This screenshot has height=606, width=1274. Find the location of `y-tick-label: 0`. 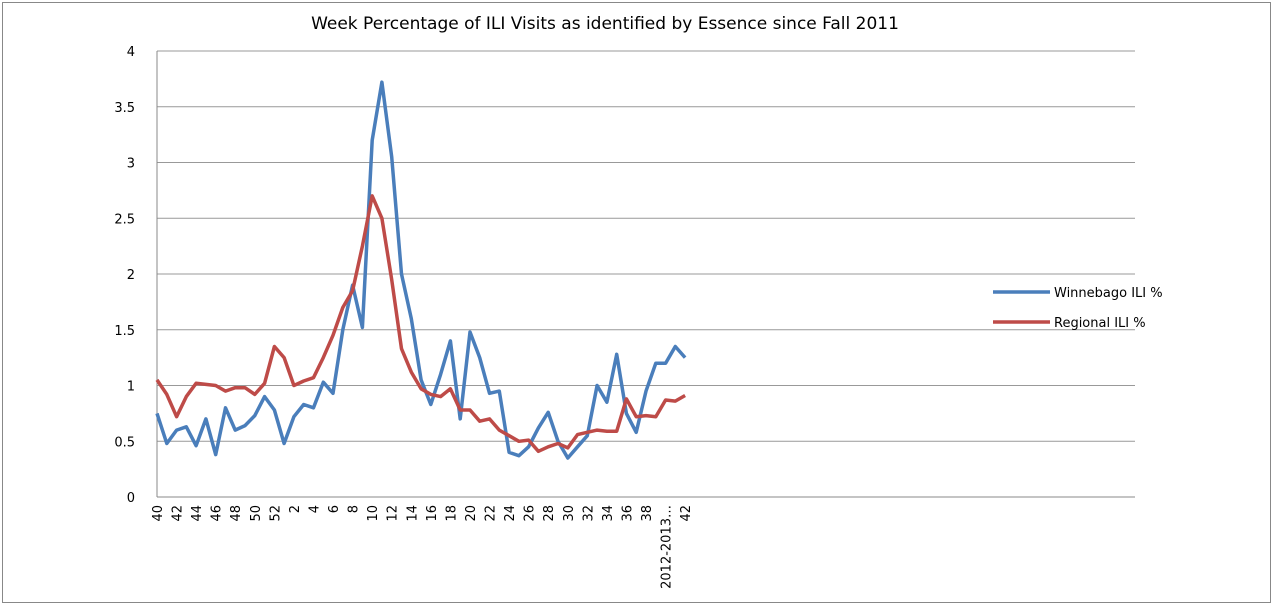

y-tick-label: 0 is located at coordinates (131, 498).